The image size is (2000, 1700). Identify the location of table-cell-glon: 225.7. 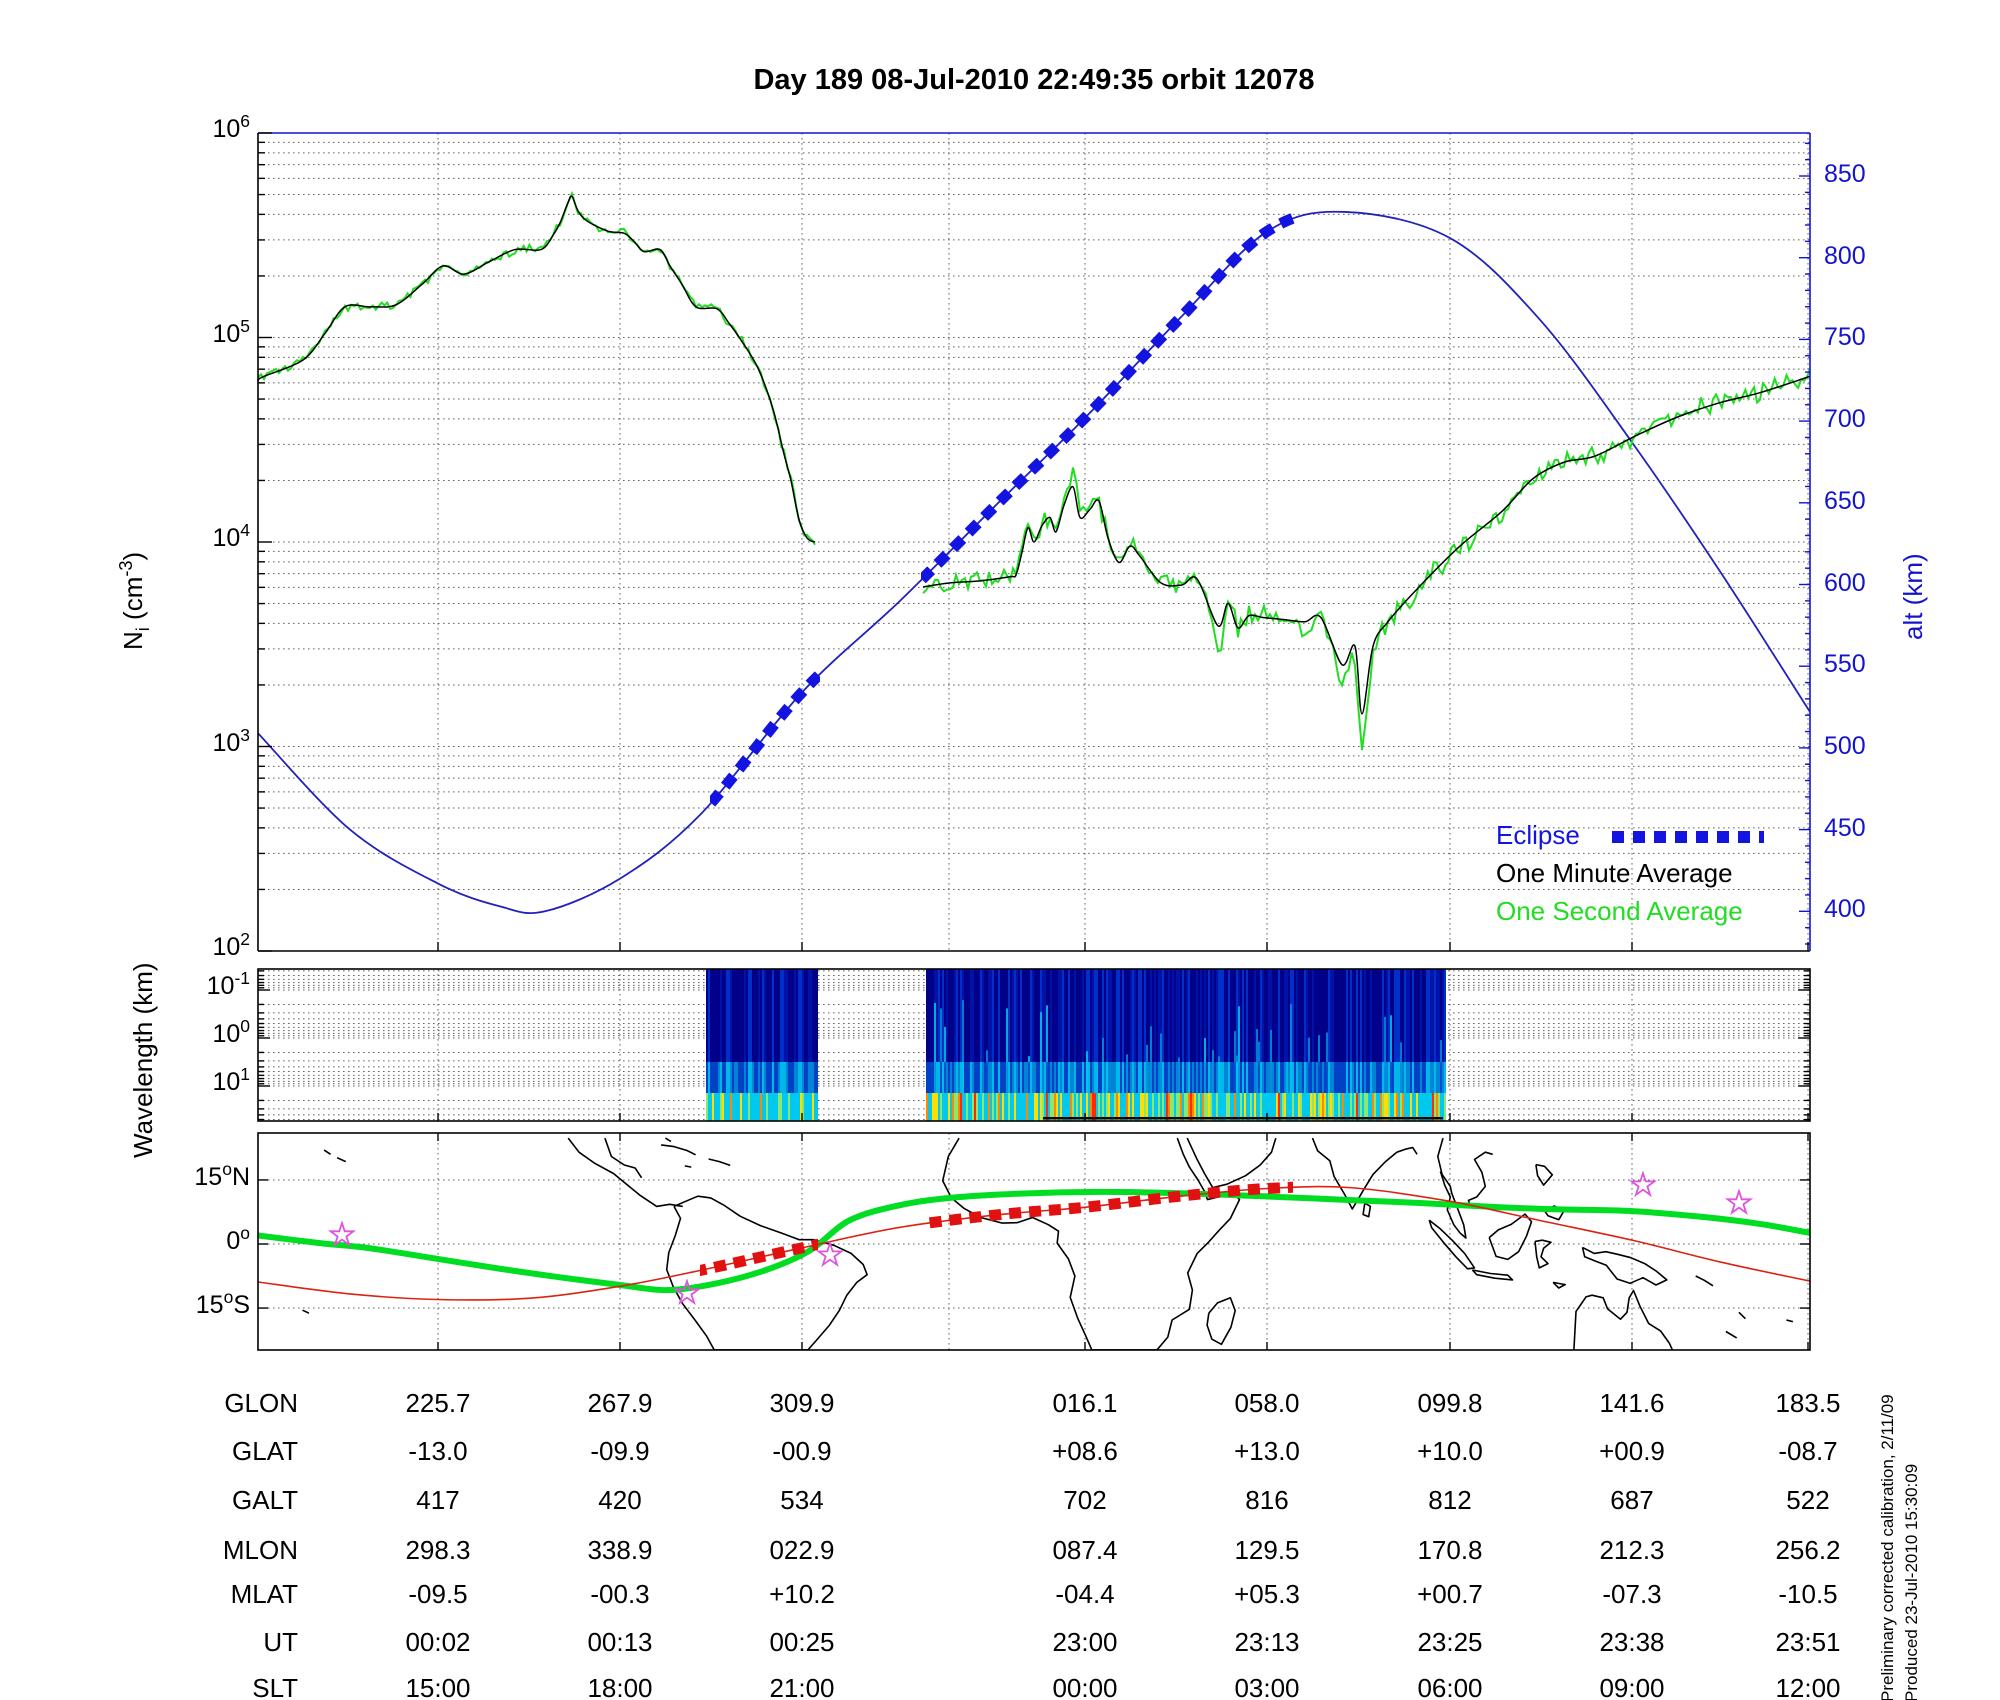
(438, 1403).